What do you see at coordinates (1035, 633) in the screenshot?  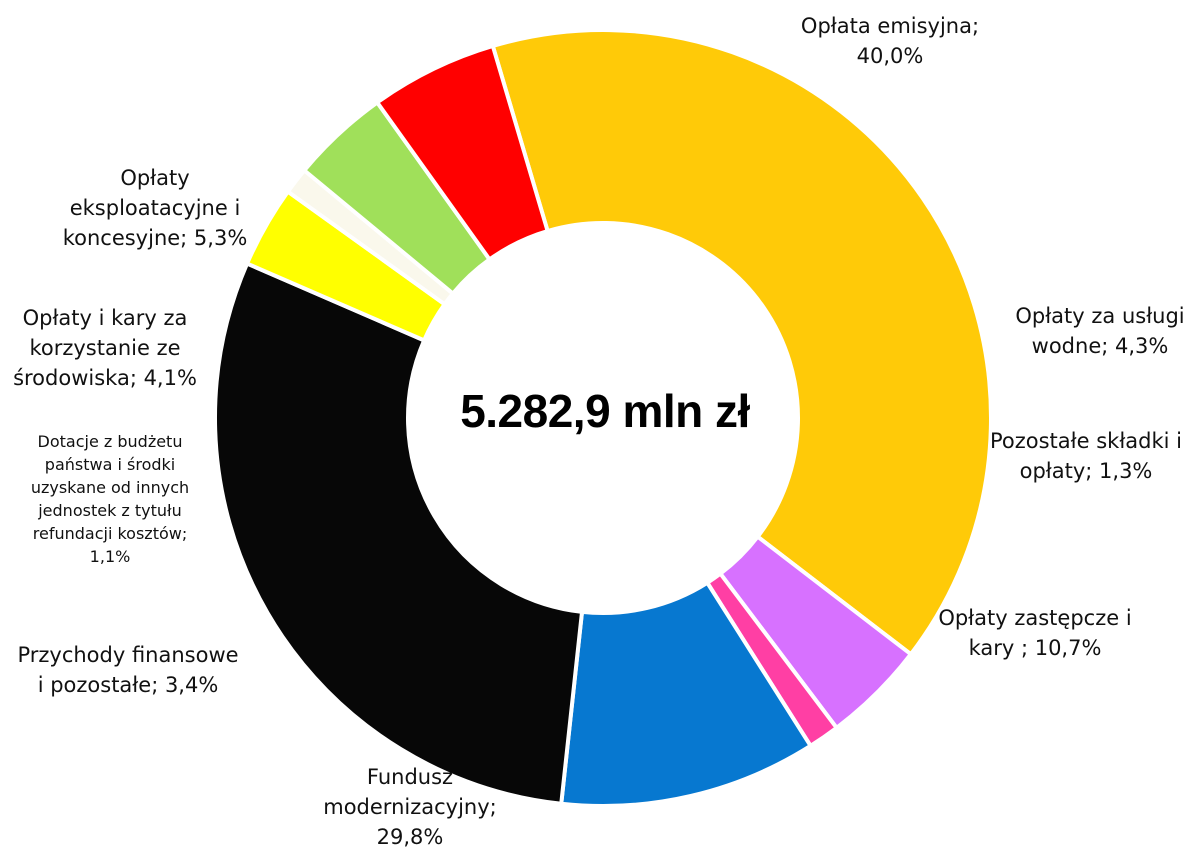 I see `label-oplaty-zastepcze: Opłaty zastępcze i kary ; 10,7%` at bounding box center [1035, 633].